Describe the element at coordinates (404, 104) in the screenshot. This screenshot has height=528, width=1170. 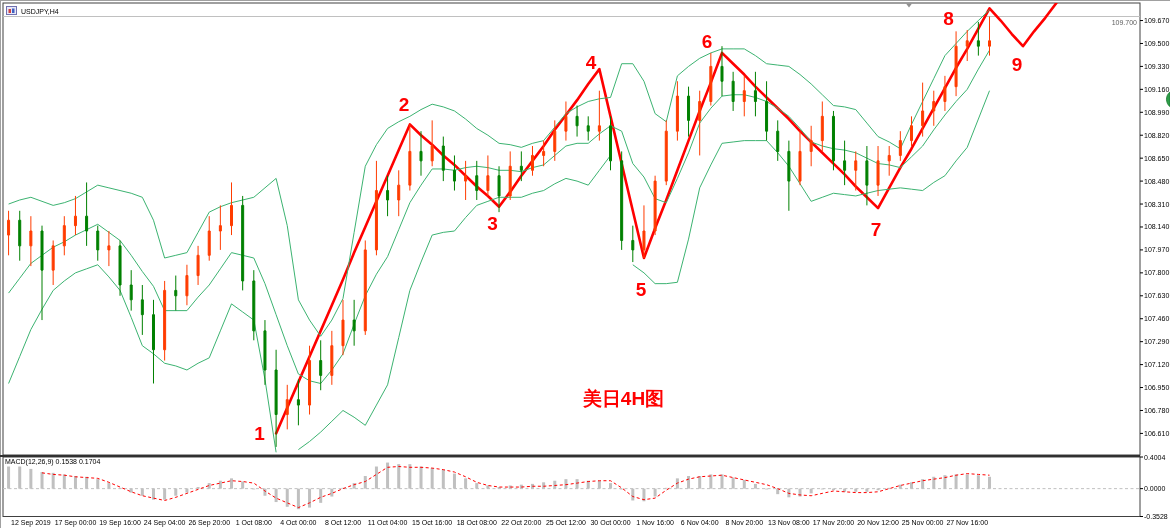
I see `annotation: 2` at that location.